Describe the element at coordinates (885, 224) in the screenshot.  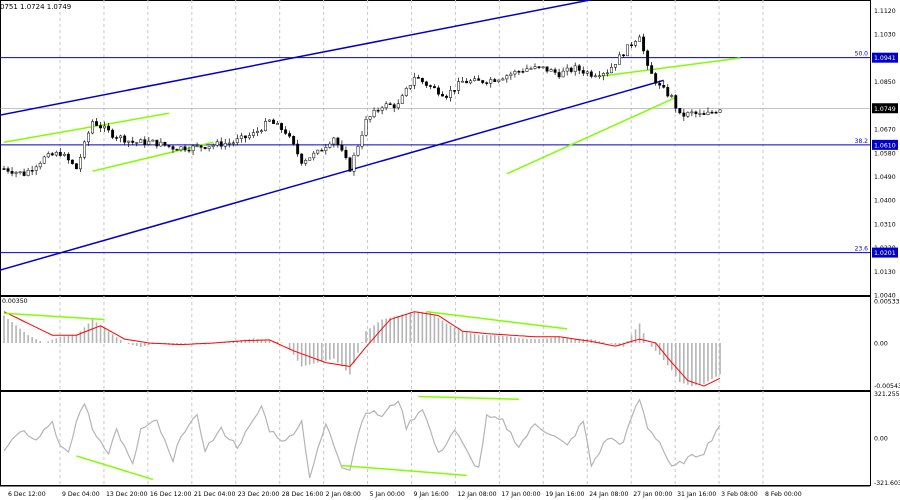
I see `price-tick-label: 1.0310` at that location.